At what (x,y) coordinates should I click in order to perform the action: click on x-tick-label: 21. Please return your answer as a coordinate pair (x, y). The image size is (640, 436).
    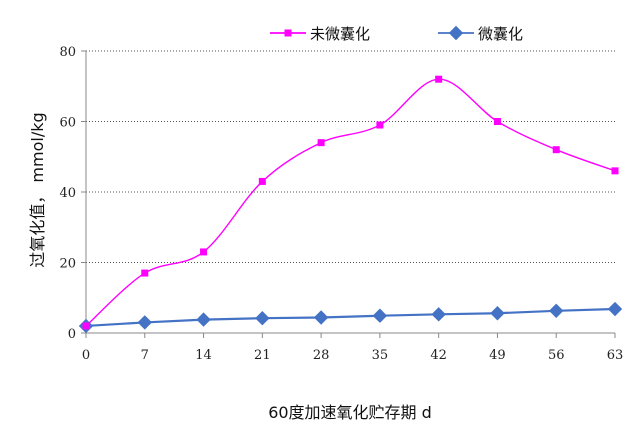
    Looking at the image, I should click on (262, 355).